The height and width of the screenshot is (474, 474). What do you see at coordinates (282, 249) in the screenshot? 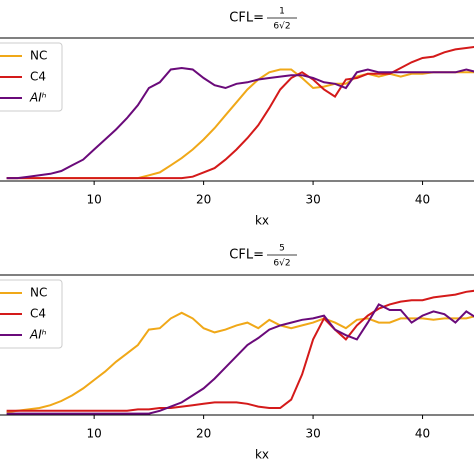
I see `title-numerator: 5` at bounding box center [282, 249].